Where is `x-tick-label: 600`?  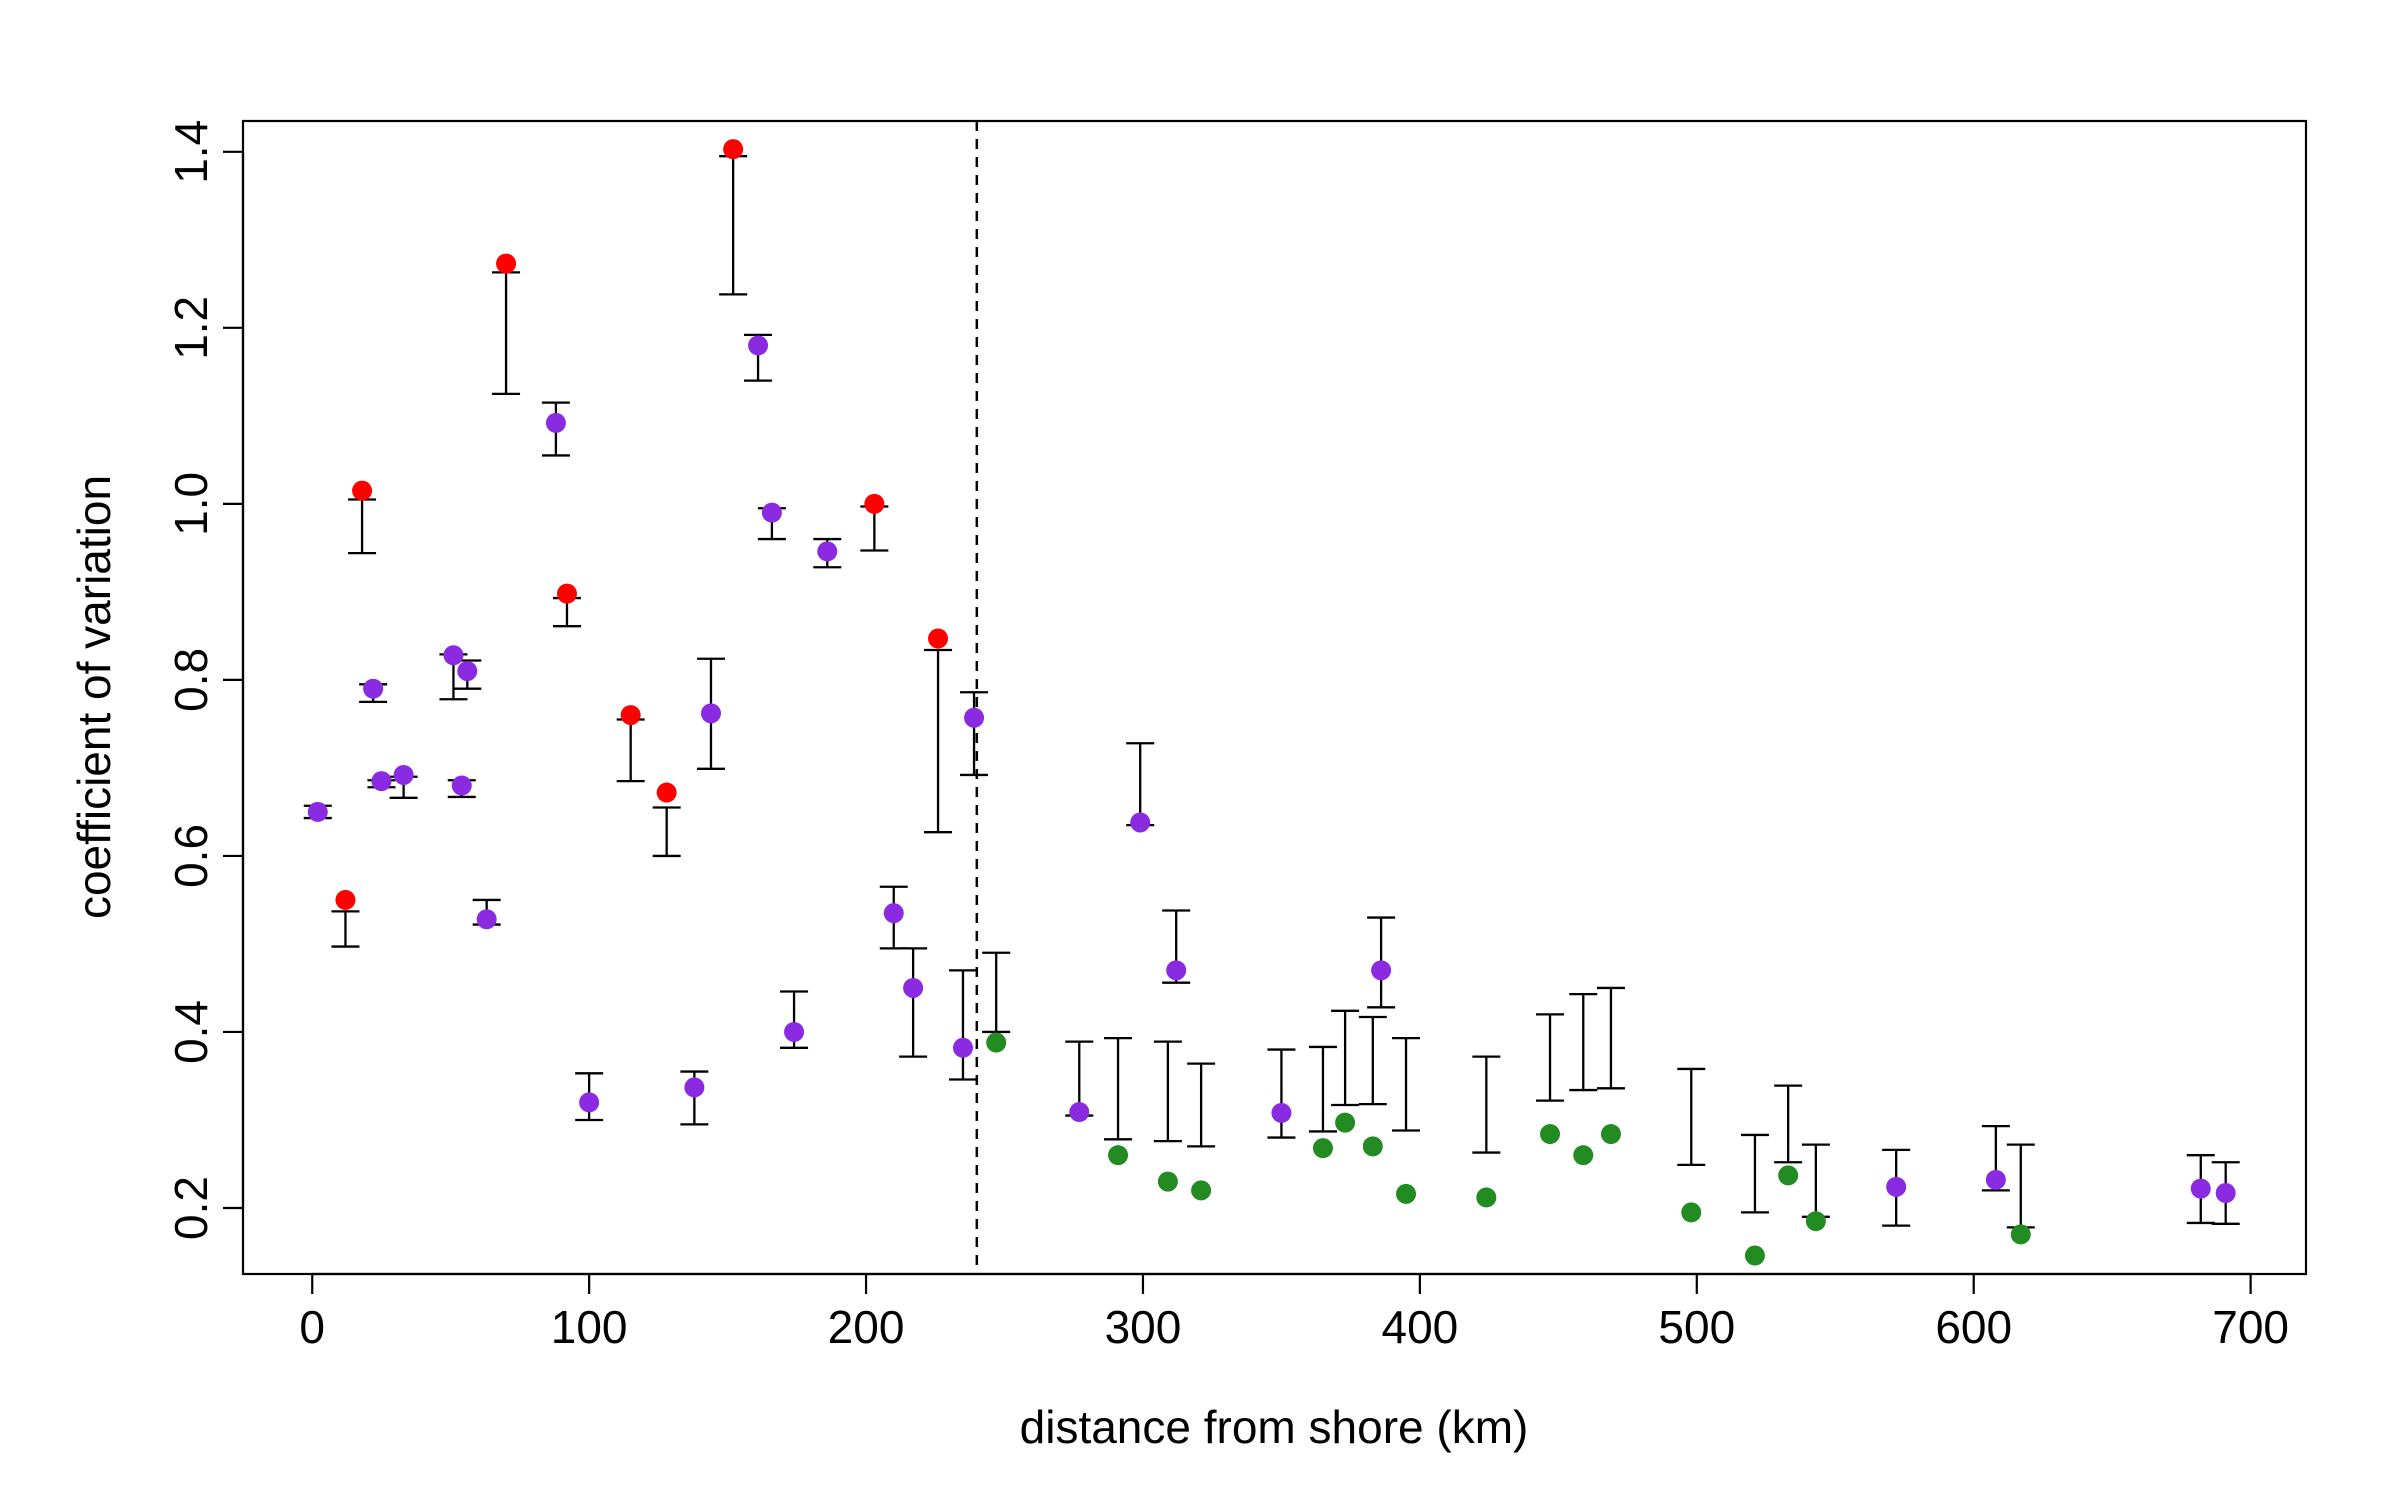
x-tick-label: 600 is located at coordinates (1973, 1327).